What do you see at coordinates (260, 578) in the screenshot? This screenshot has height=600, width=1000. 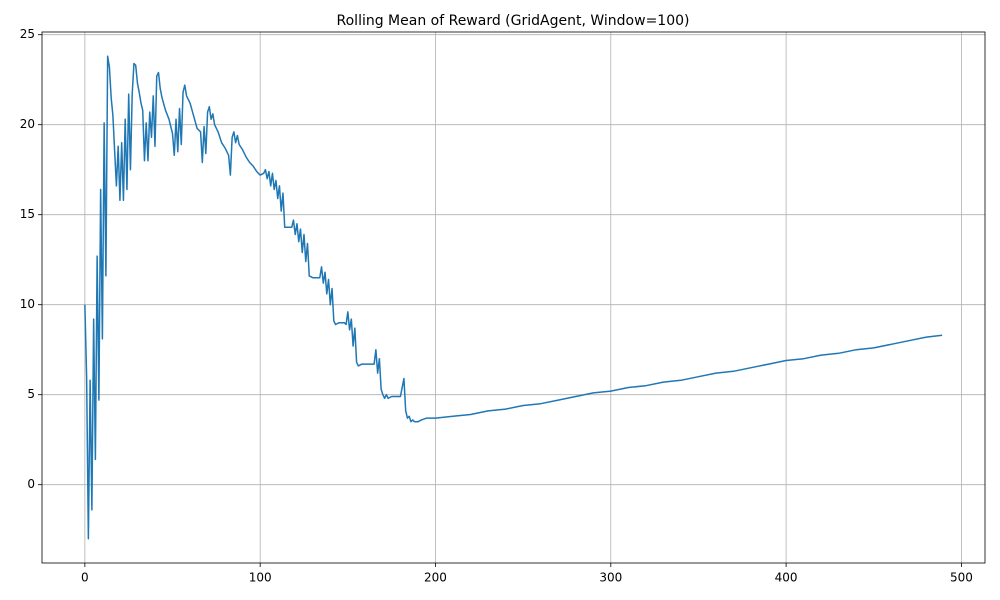 I see `x-tick-label: 100` at bounding box center [260, 578].